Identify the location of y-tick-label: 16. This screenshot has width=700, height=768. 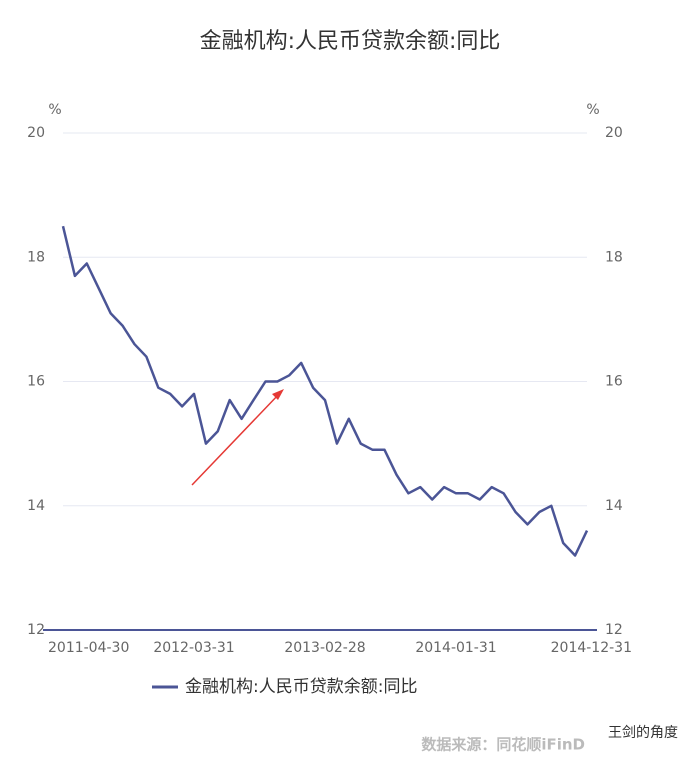
(36, 382).